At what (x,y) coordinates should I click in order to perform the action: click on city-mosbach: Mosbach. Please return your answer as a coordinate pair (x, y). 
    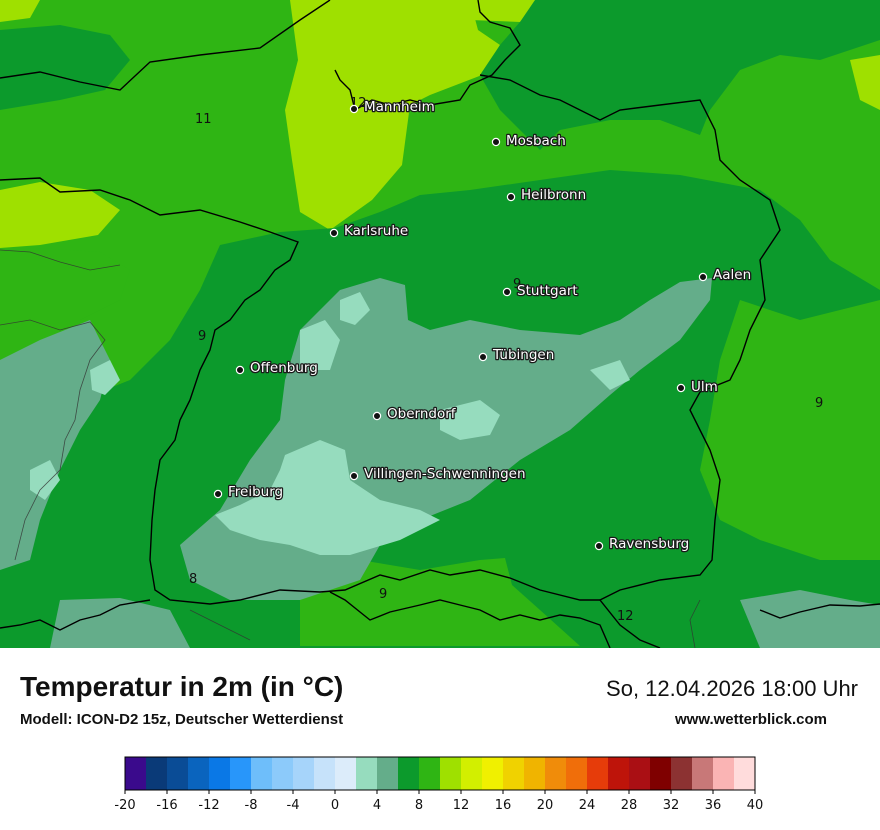
    Looking at the image, I should click on (529, 141).